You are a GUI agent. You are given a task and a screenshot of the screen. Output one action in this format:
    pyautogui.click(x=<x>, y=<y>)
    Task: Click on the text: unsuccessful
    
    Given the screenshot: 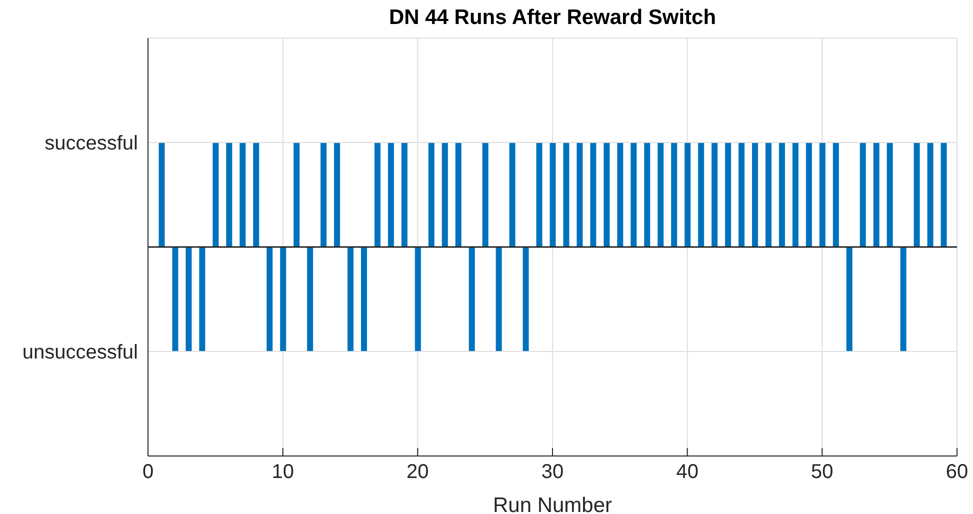 What is the action you would take?
    pyautogui.click(x=80, y=353)
    